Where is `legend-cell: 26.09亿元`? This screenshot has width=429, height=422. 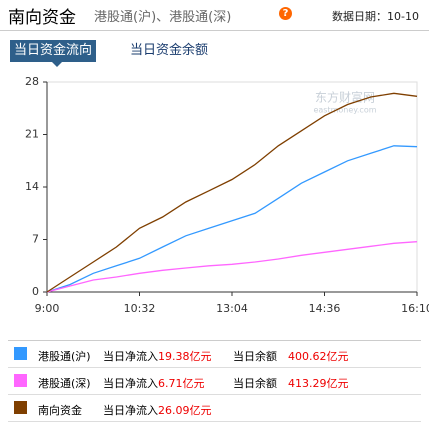 legend-cell: 26.09亿元 is located at coordinates (185, 410).